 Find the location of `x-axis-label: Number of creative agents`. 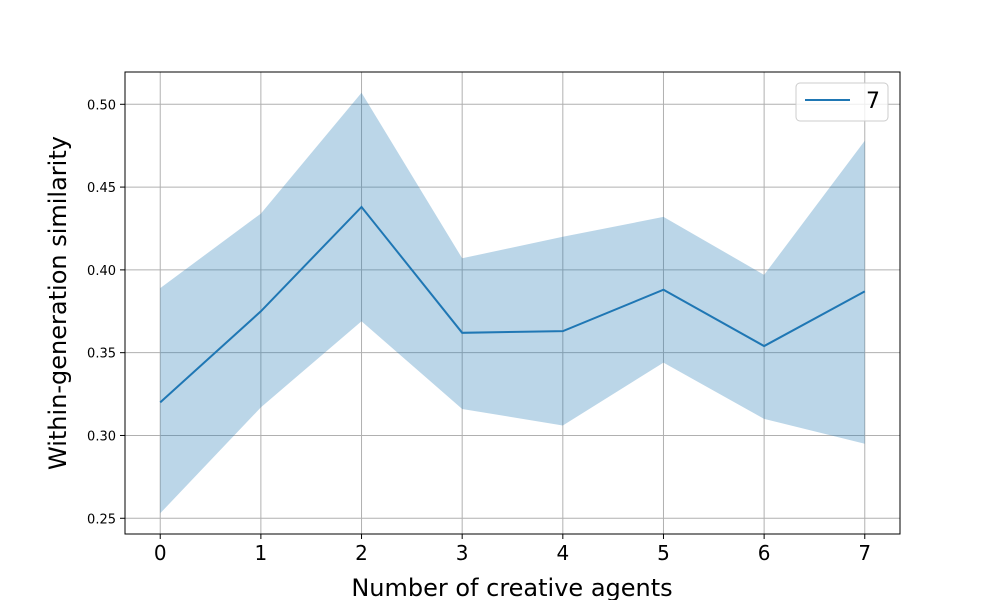

x-axis-label: Number of creative agents is located at coordinates (511, 587).